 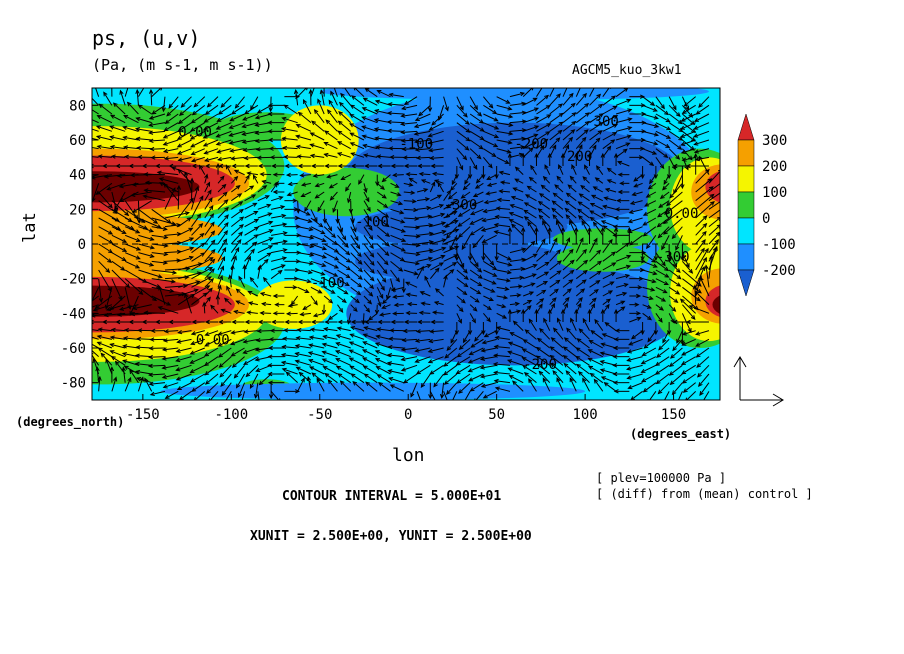 What do you see at coordinates (627, 70) in the screenshot?
I see `experiment-label: AGCM5_kuo_3kw1` at bounding box center [627, 70].